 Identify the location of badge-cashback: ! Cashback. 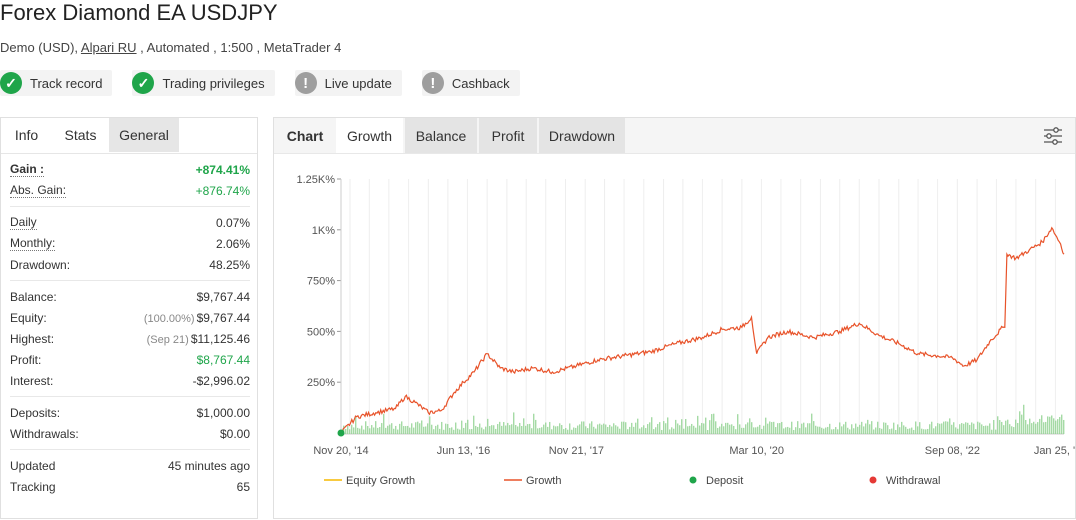
(470, 83).